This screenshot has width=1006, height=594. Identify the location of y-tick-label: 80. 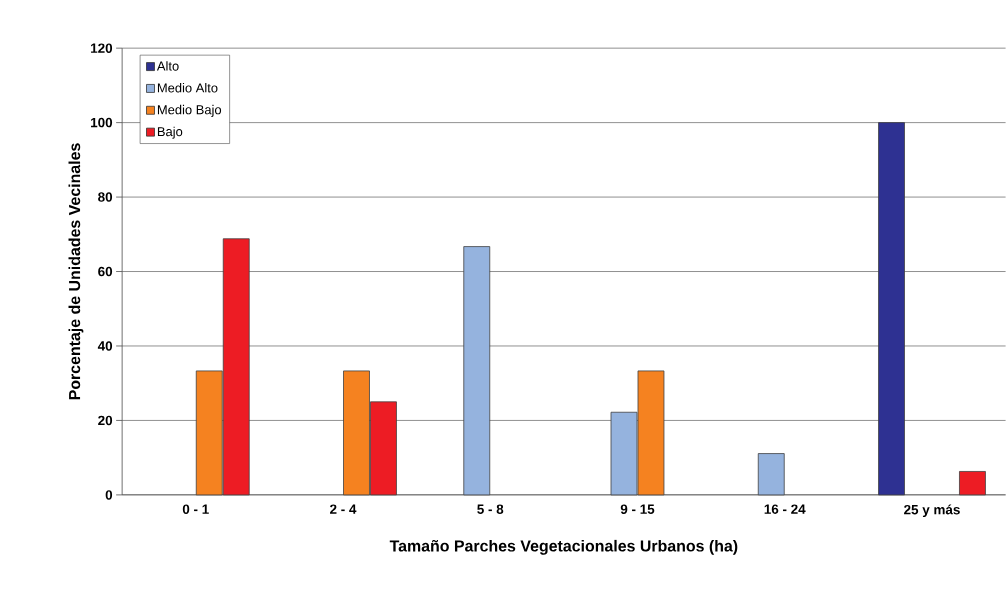
(105, 197).